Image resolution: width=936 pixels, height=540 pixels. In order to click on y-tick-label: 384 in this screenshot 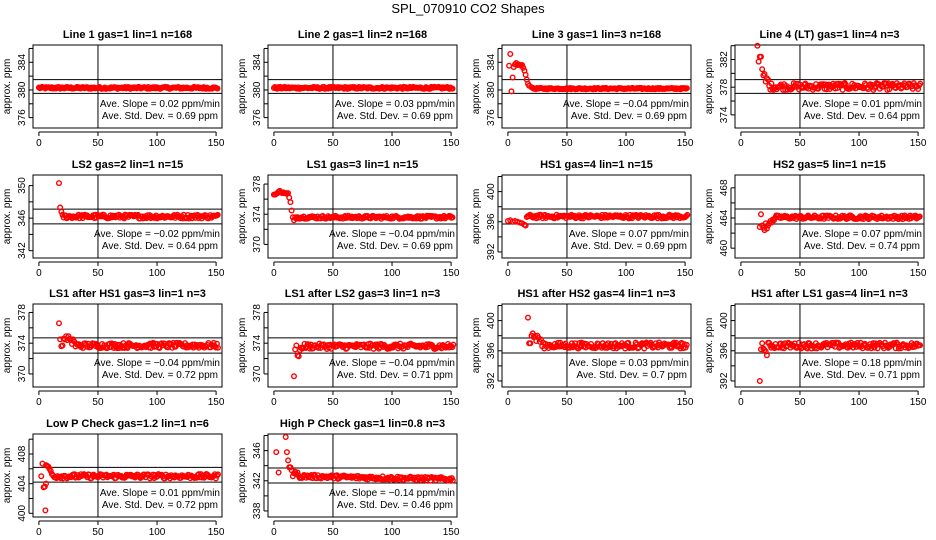, I will do `click(257, 62)`.